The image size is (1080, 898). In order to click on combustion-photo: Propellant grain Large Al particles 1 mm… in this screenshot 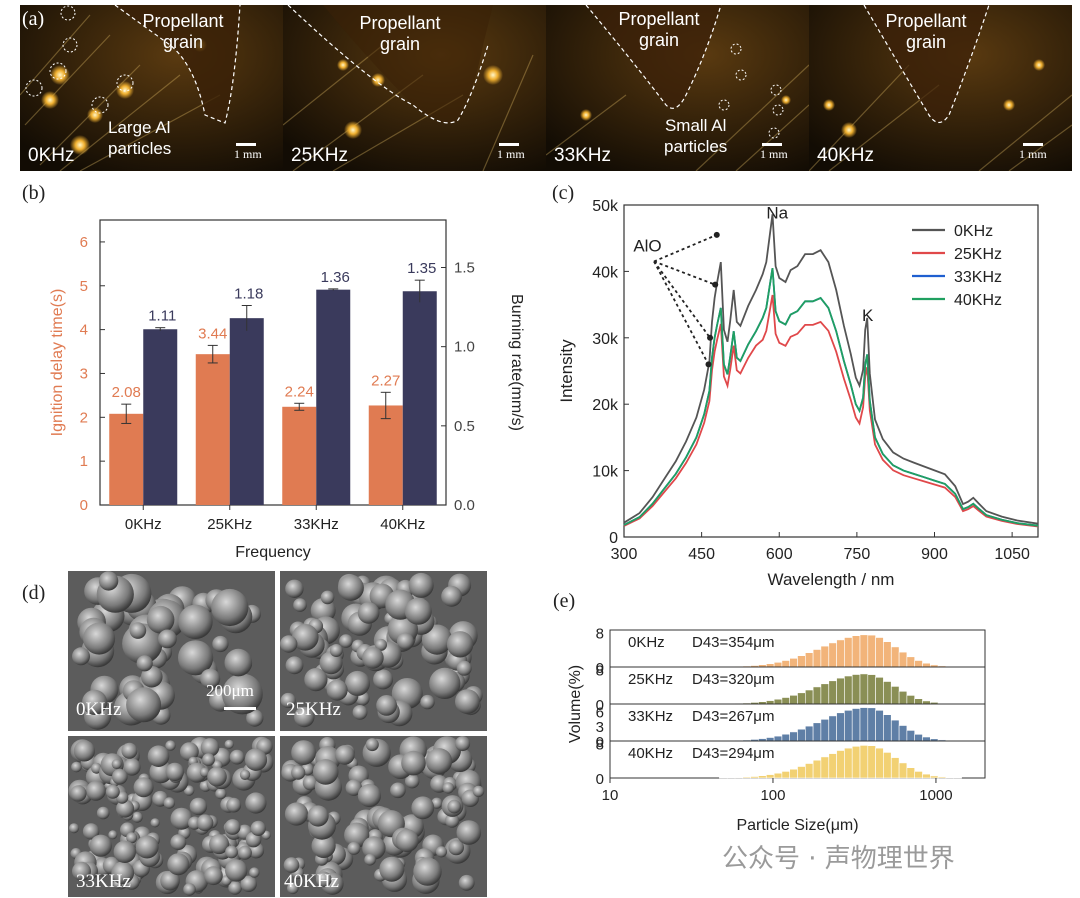, I will do `click(151, 88)`.